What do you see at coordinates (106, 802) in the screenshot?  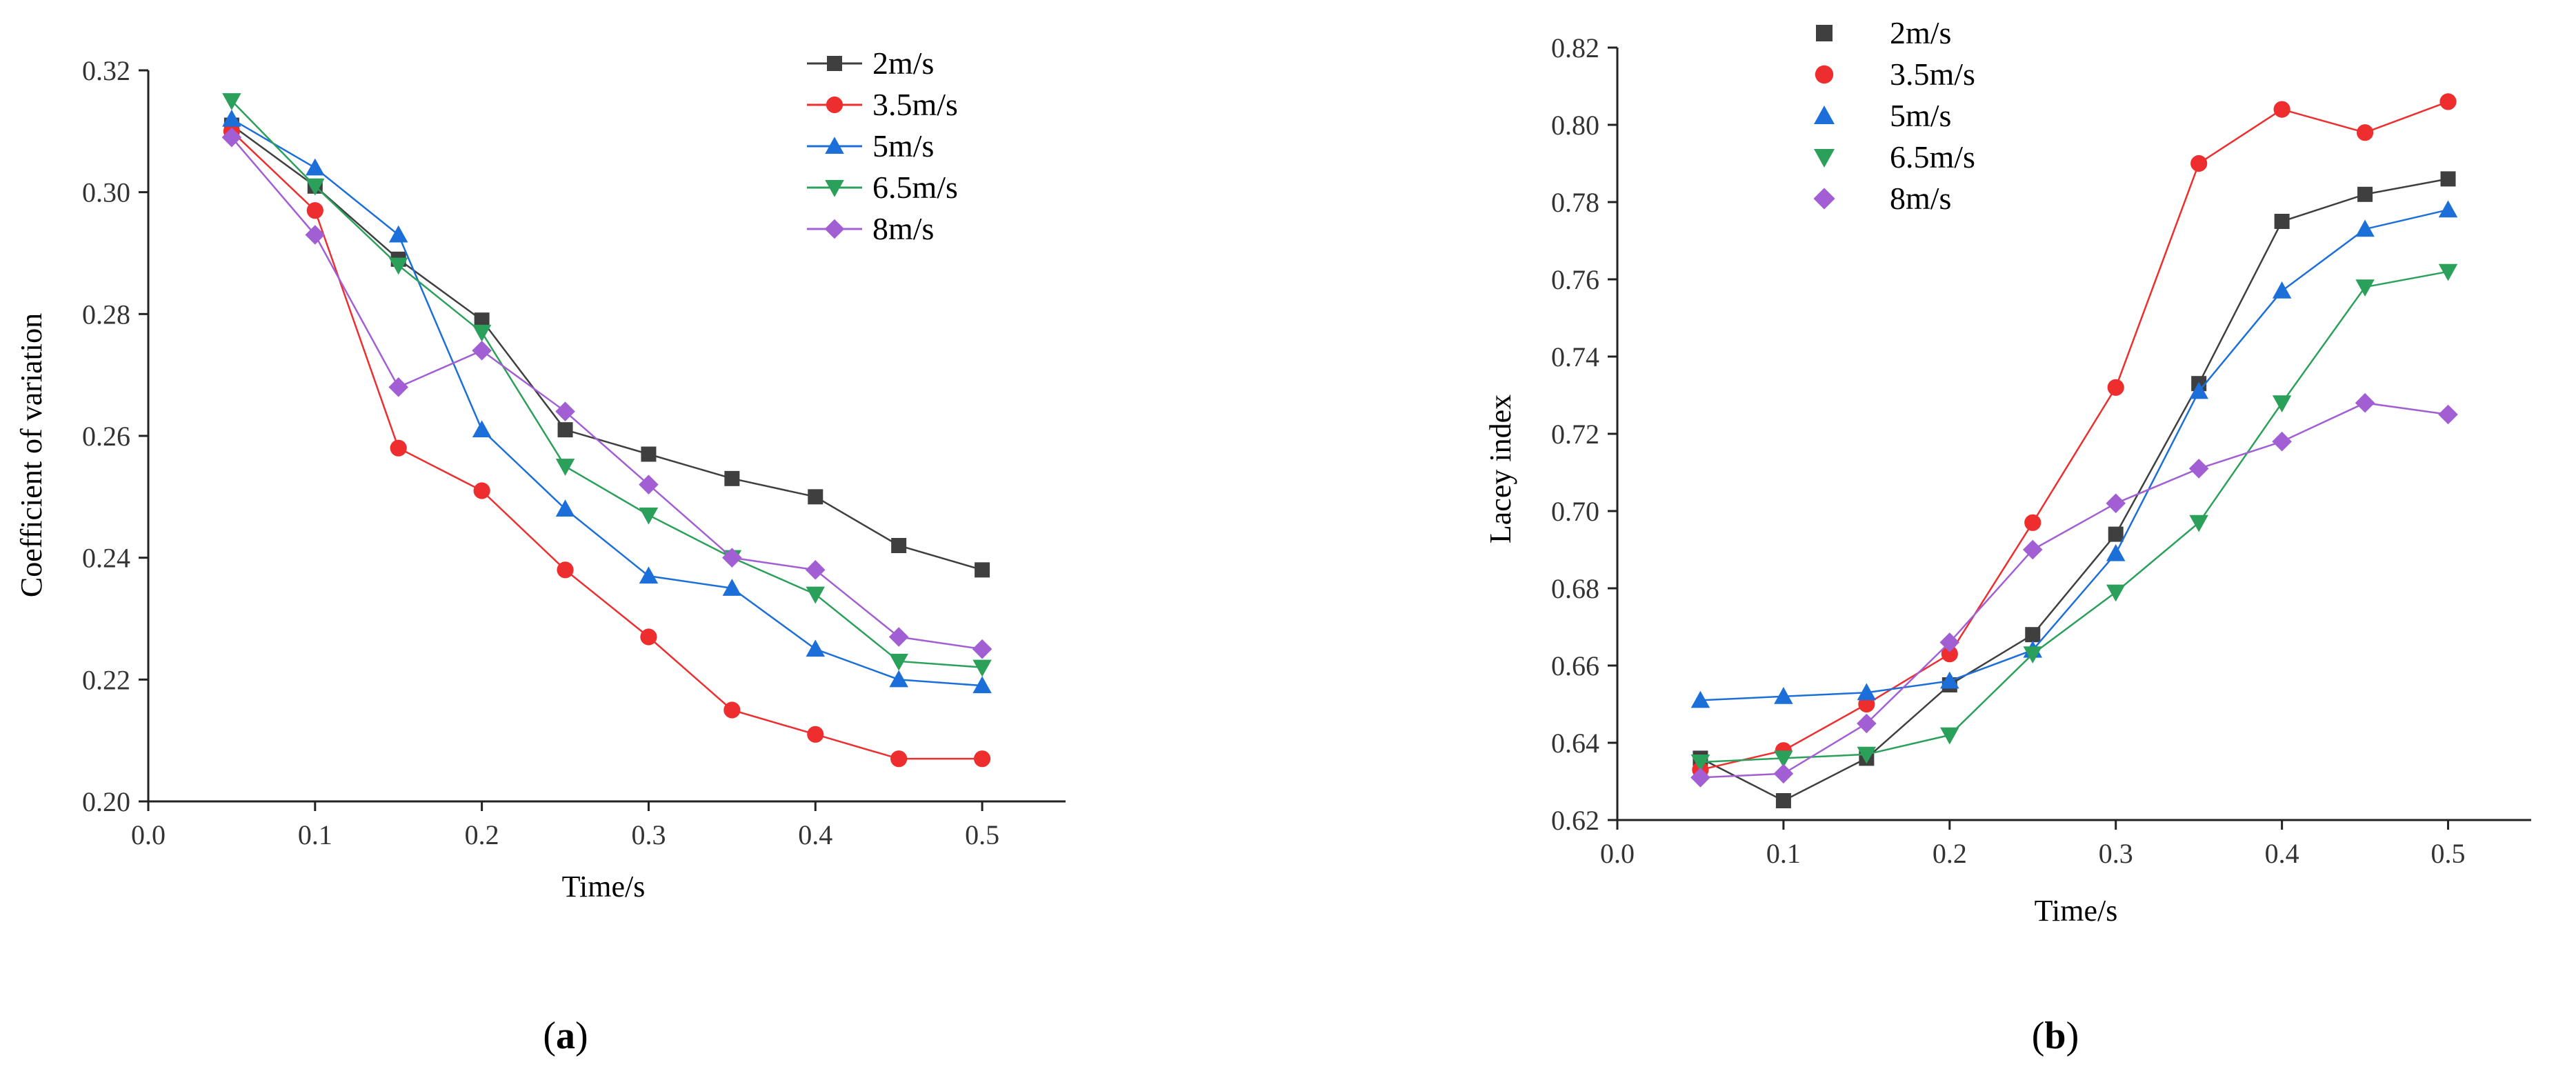 I see `y-tick-label-a: 0.20` at bounding box center [106, 802].